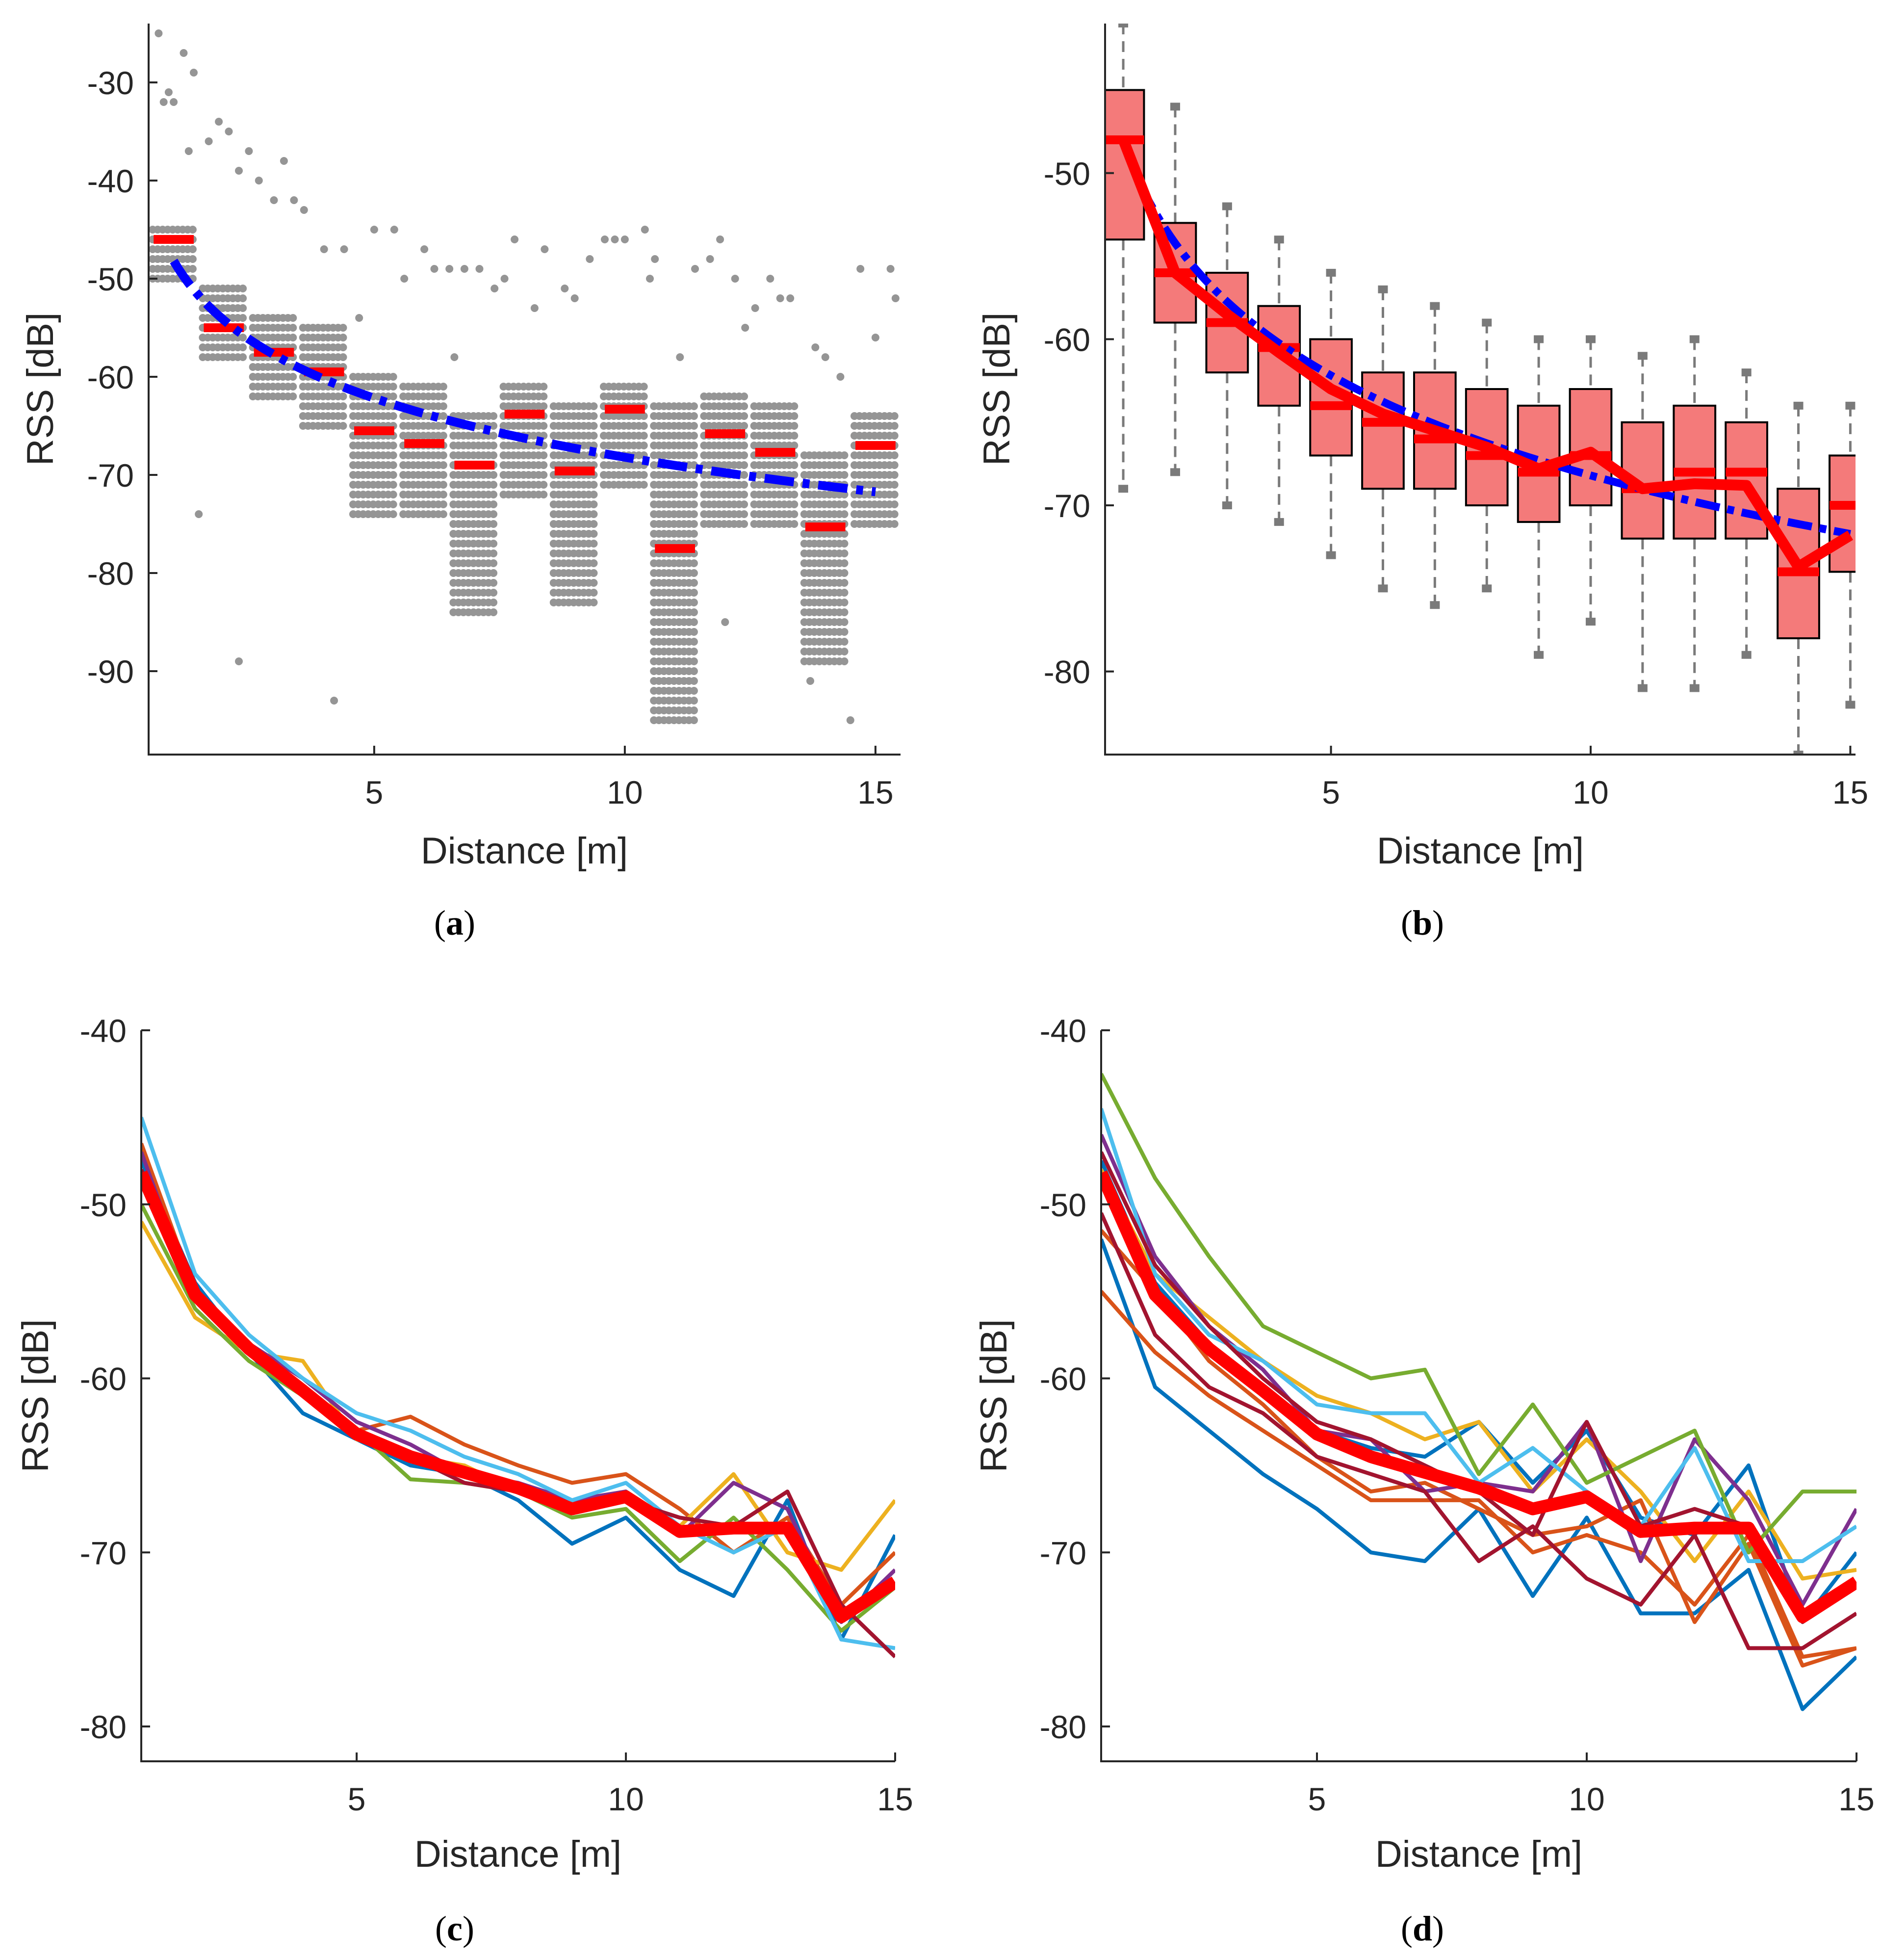 The height and width of the screenshot is (1960, 1882). Describe the element at coordinates (111, 671) in the screenshot. I see `panel-a-ytick-label: -90` at that location.